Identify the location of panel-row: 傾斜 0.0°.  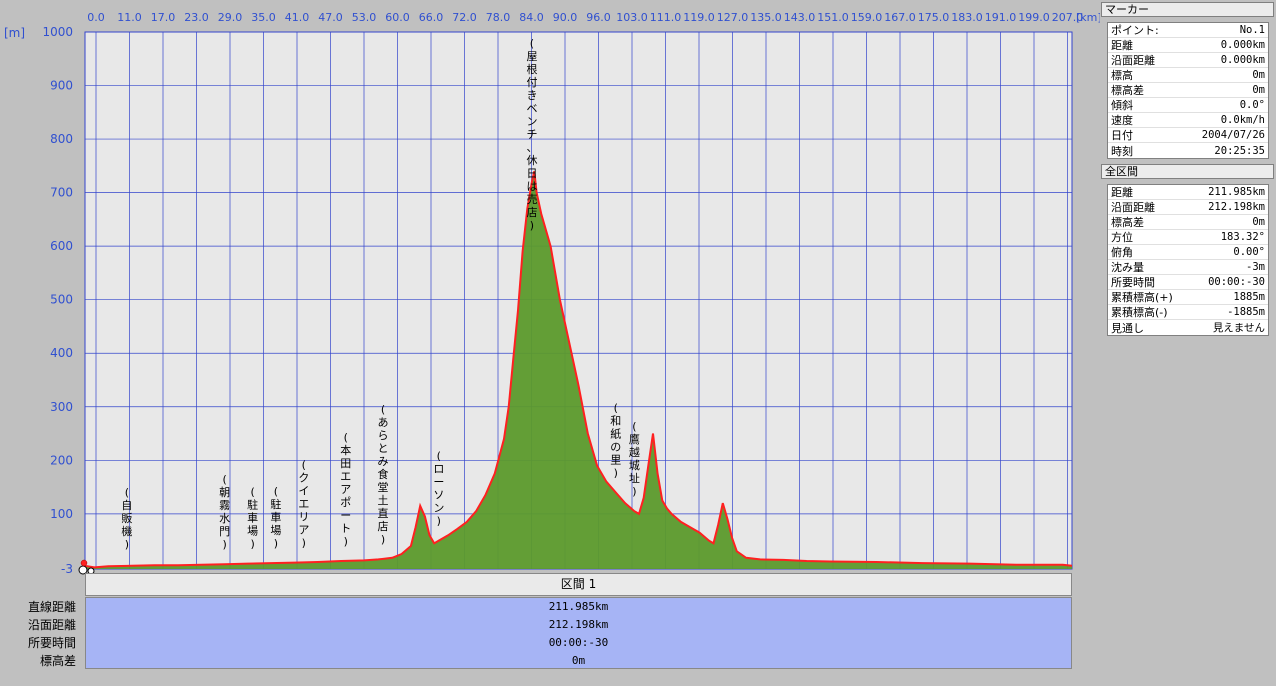
(1188, 105).